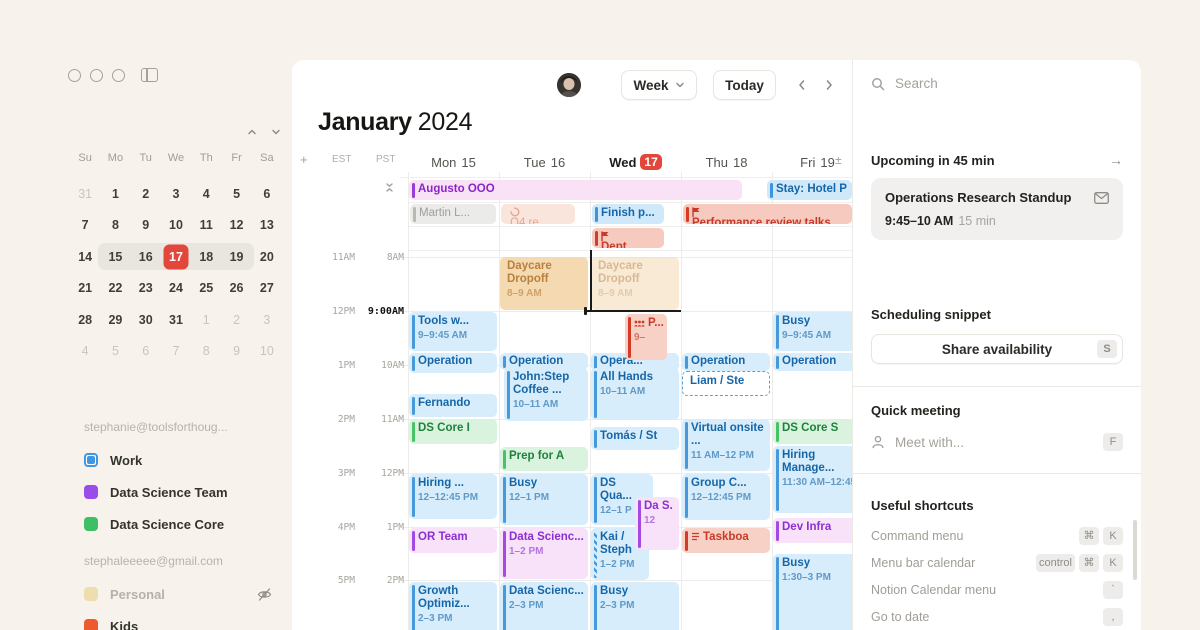  Describe the element at coordinates (569, 85) in the screenshot. I see `avatar` at that location.